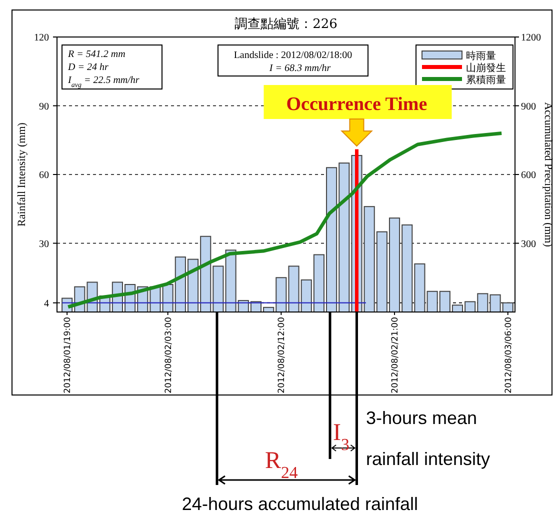  I want to click on x-tick-label: 2012/08/01/19:00, so click(68, 355).